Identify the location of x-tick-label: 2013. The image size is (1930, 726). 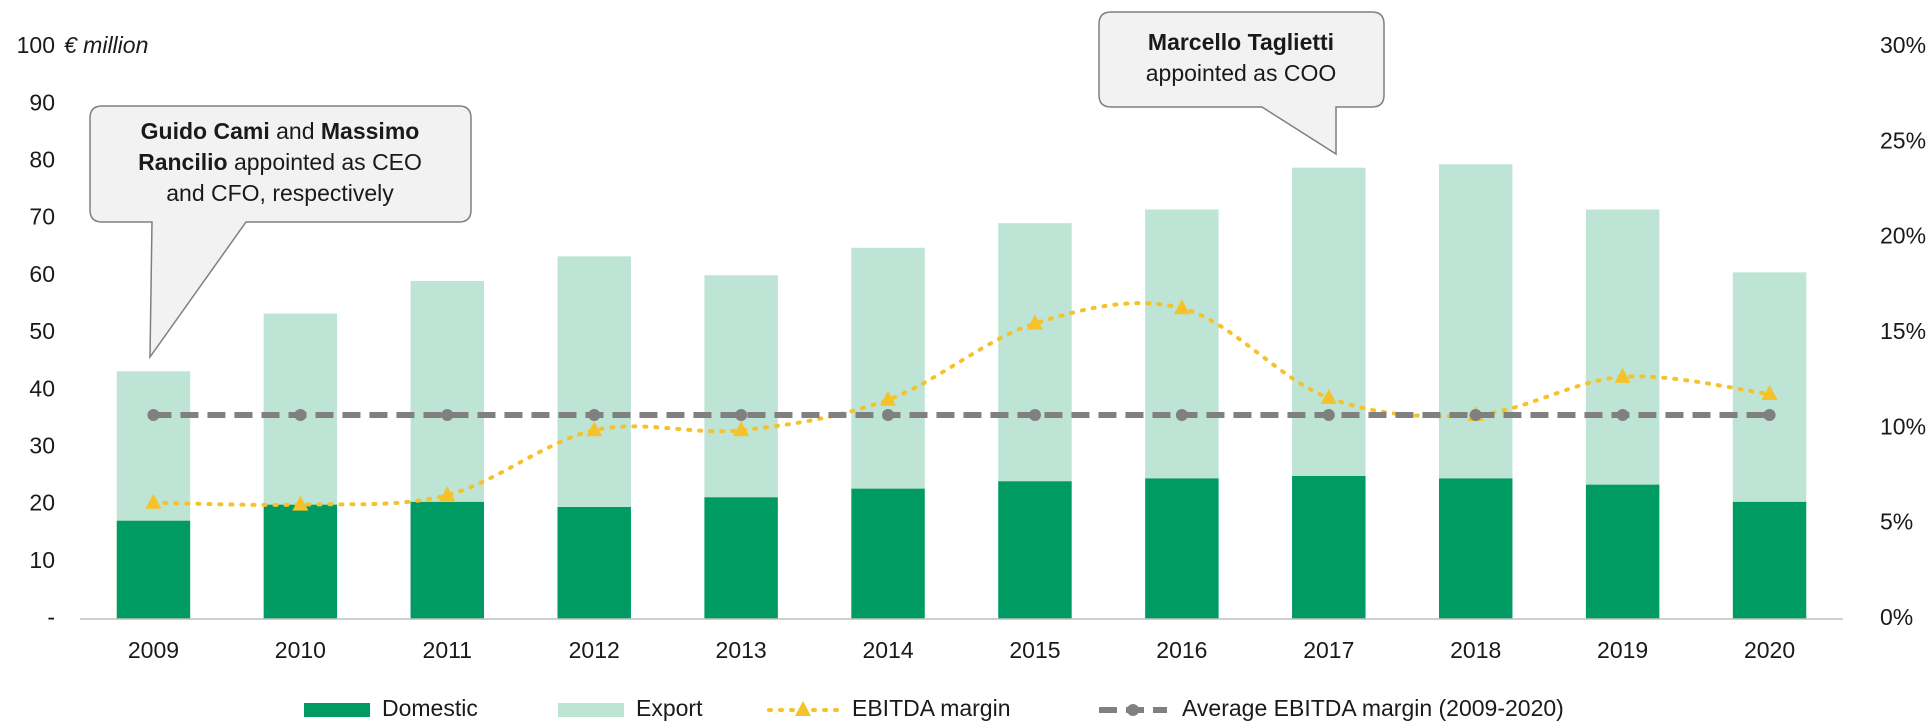
(741, 650).